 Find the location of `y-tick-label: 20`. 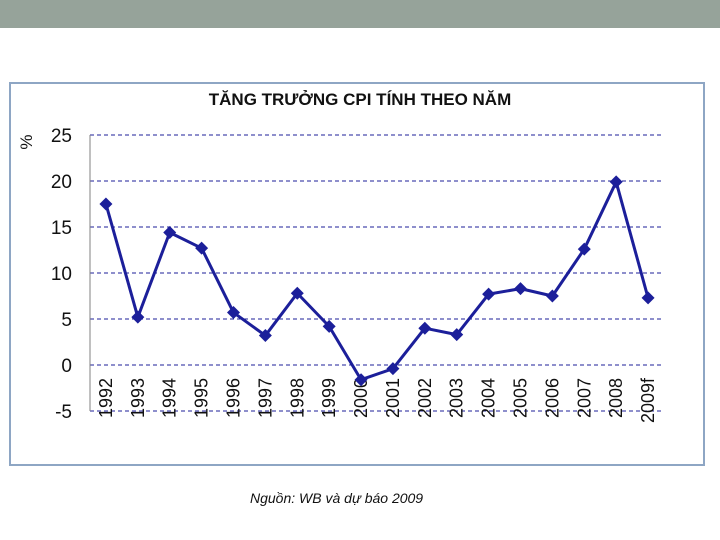

y-tick-label: 20 is located at coordinates (61, 182).